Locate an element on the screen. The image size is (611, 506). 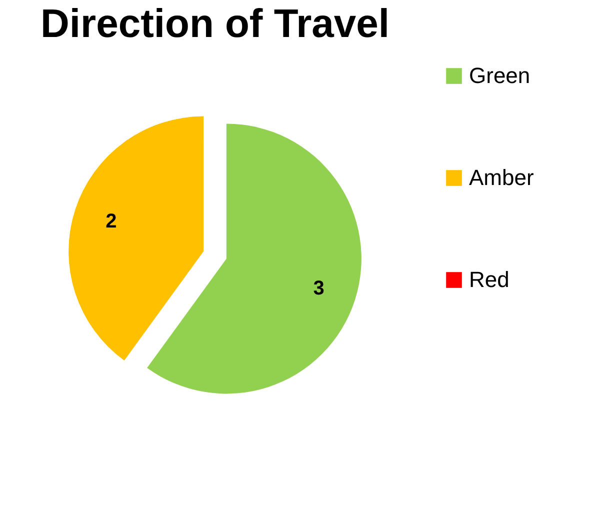
data-label: 3 is located at coordinates (318, 289).